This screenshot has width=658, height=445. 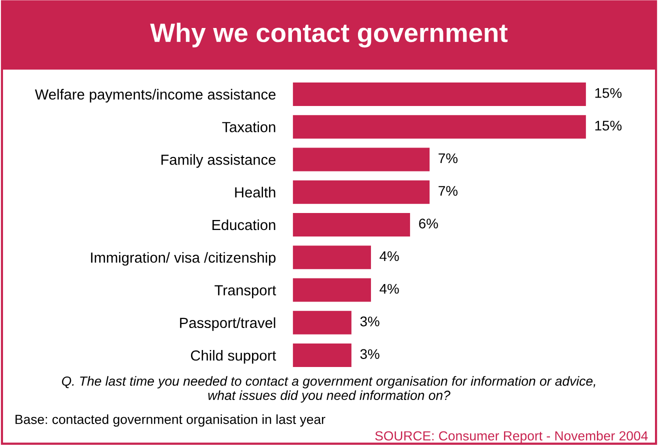 What do you see at coordinates (155, 95) in the screenshot?
I see `y-tick-label: Welfare payments/income assistance` at bounding box center [155, 95].